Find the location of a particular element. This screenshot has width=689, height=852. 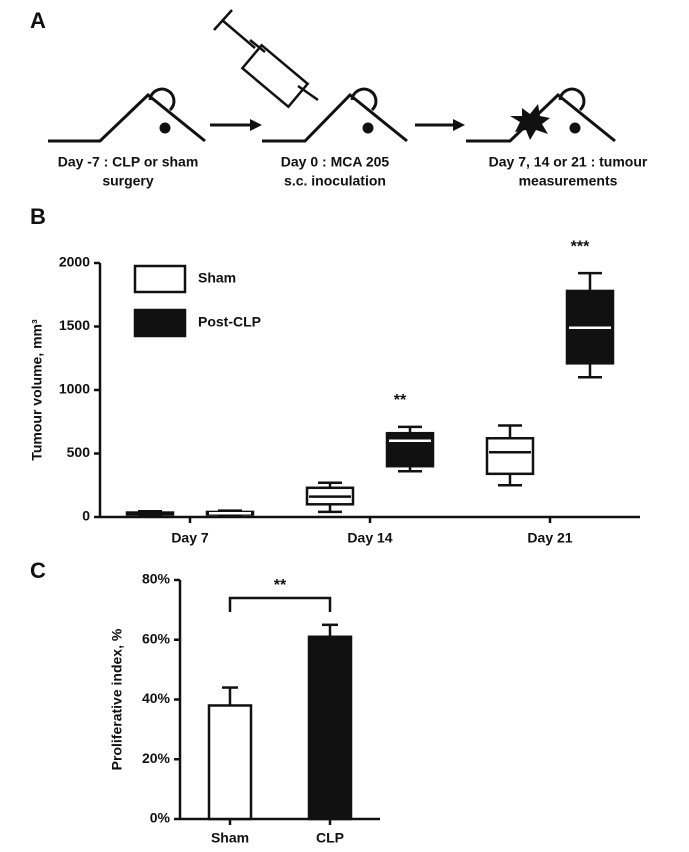

step-text: s.c. inoculation is located at coordinates (335, 181).